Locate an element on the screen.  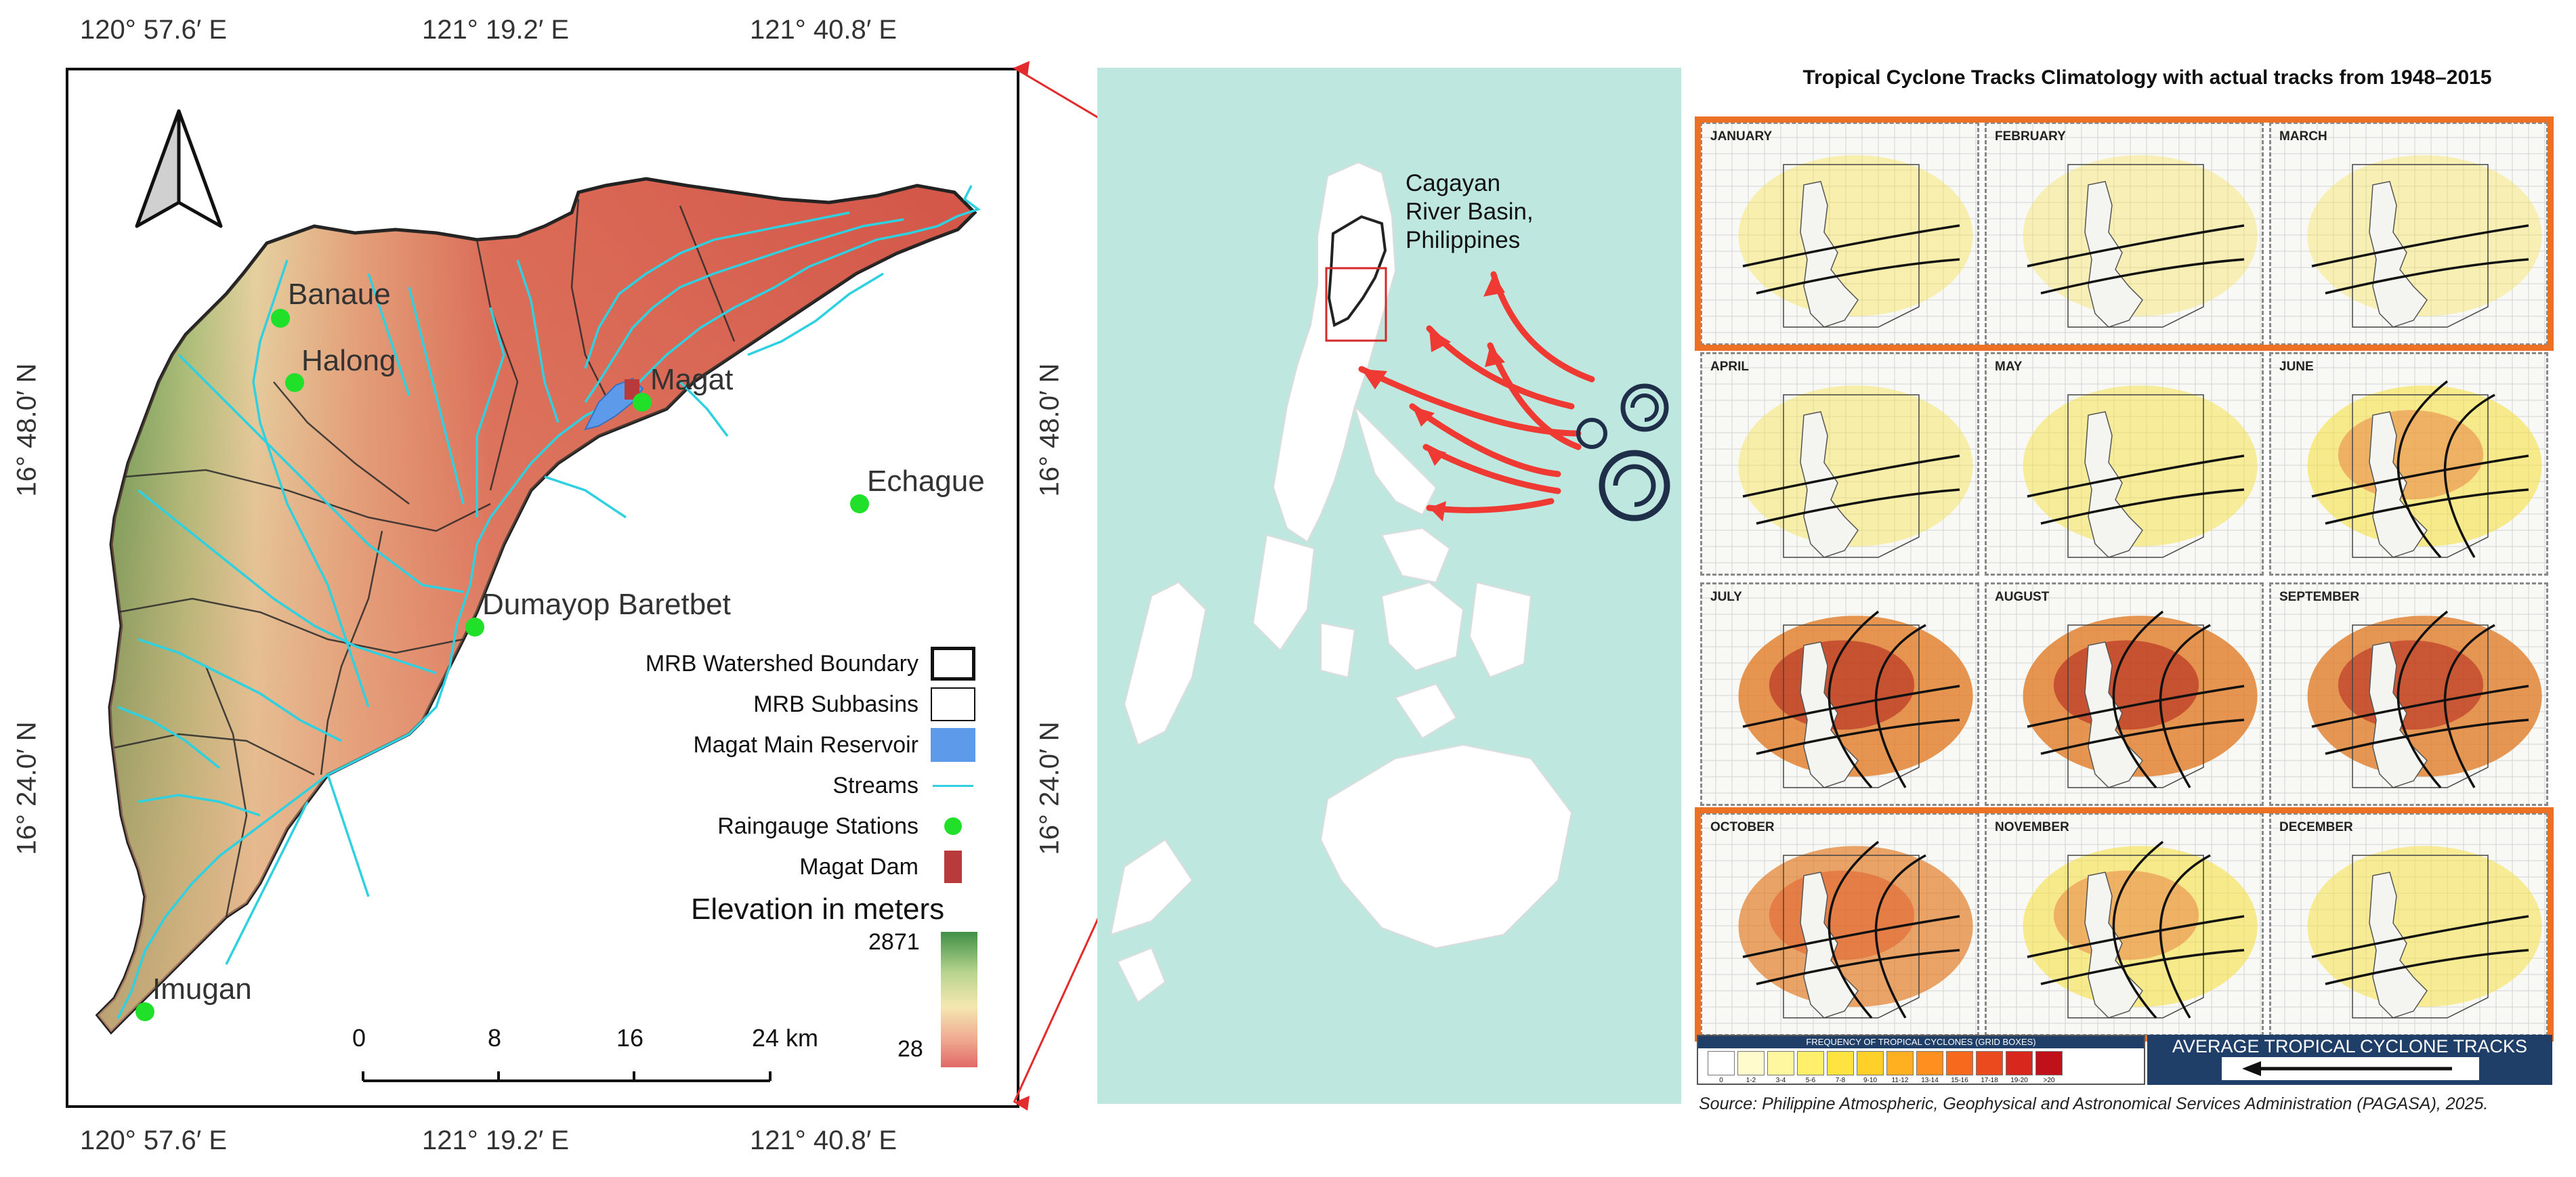
legend-dam: Magat Dam is located at coordinates (776, 867).